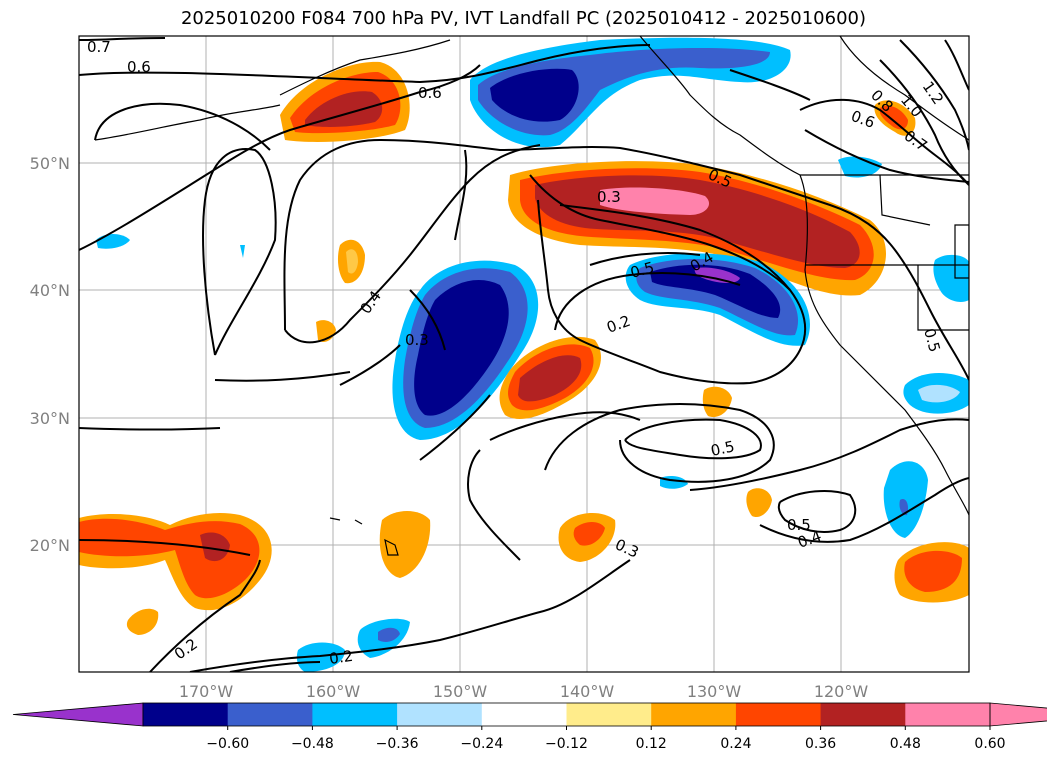  What do you see at coordinates (333, 691) in the screenshot?
I see `lon-label-160w: 160°W` at bounding box center [333, 691].